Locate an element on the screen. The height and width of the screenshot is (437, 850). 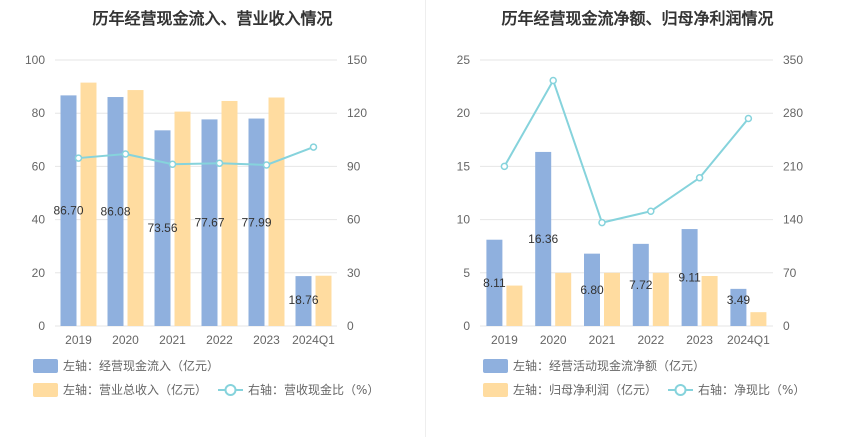
legend-label-line: 右轴：营收现金比（%） is located at coordinates (313, 389).